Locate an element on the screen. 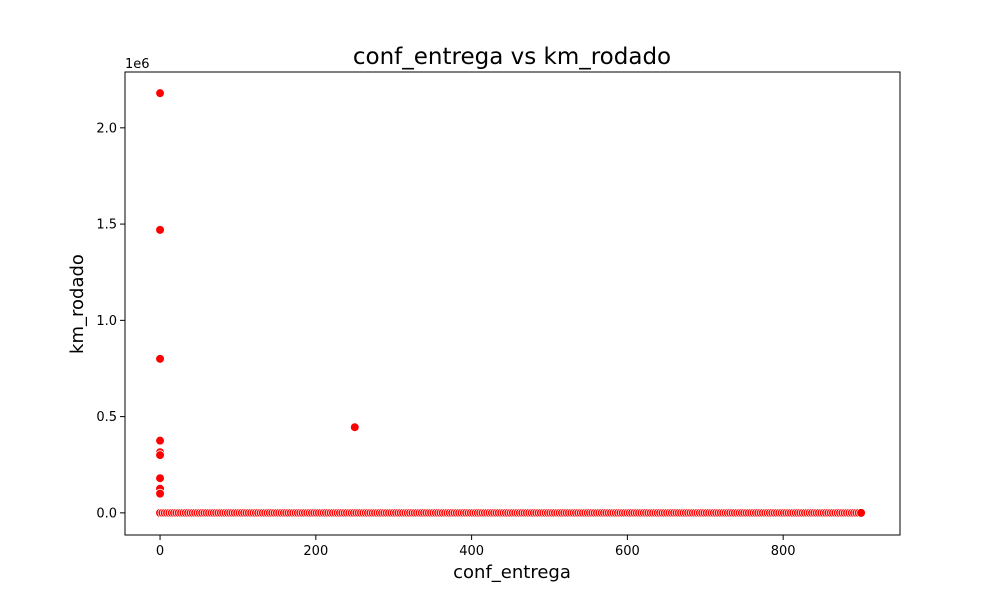 The image size is (1000, 600). x-tick-label: 0 is located at coordinates (160, 551).